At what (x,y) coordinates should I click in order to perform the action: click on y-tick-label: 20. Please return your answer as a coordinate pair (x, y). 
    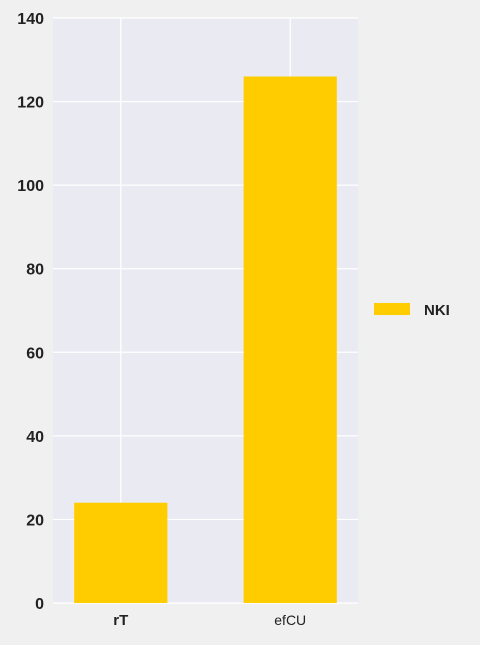
    Looking at the image, I should click on (35, 520).